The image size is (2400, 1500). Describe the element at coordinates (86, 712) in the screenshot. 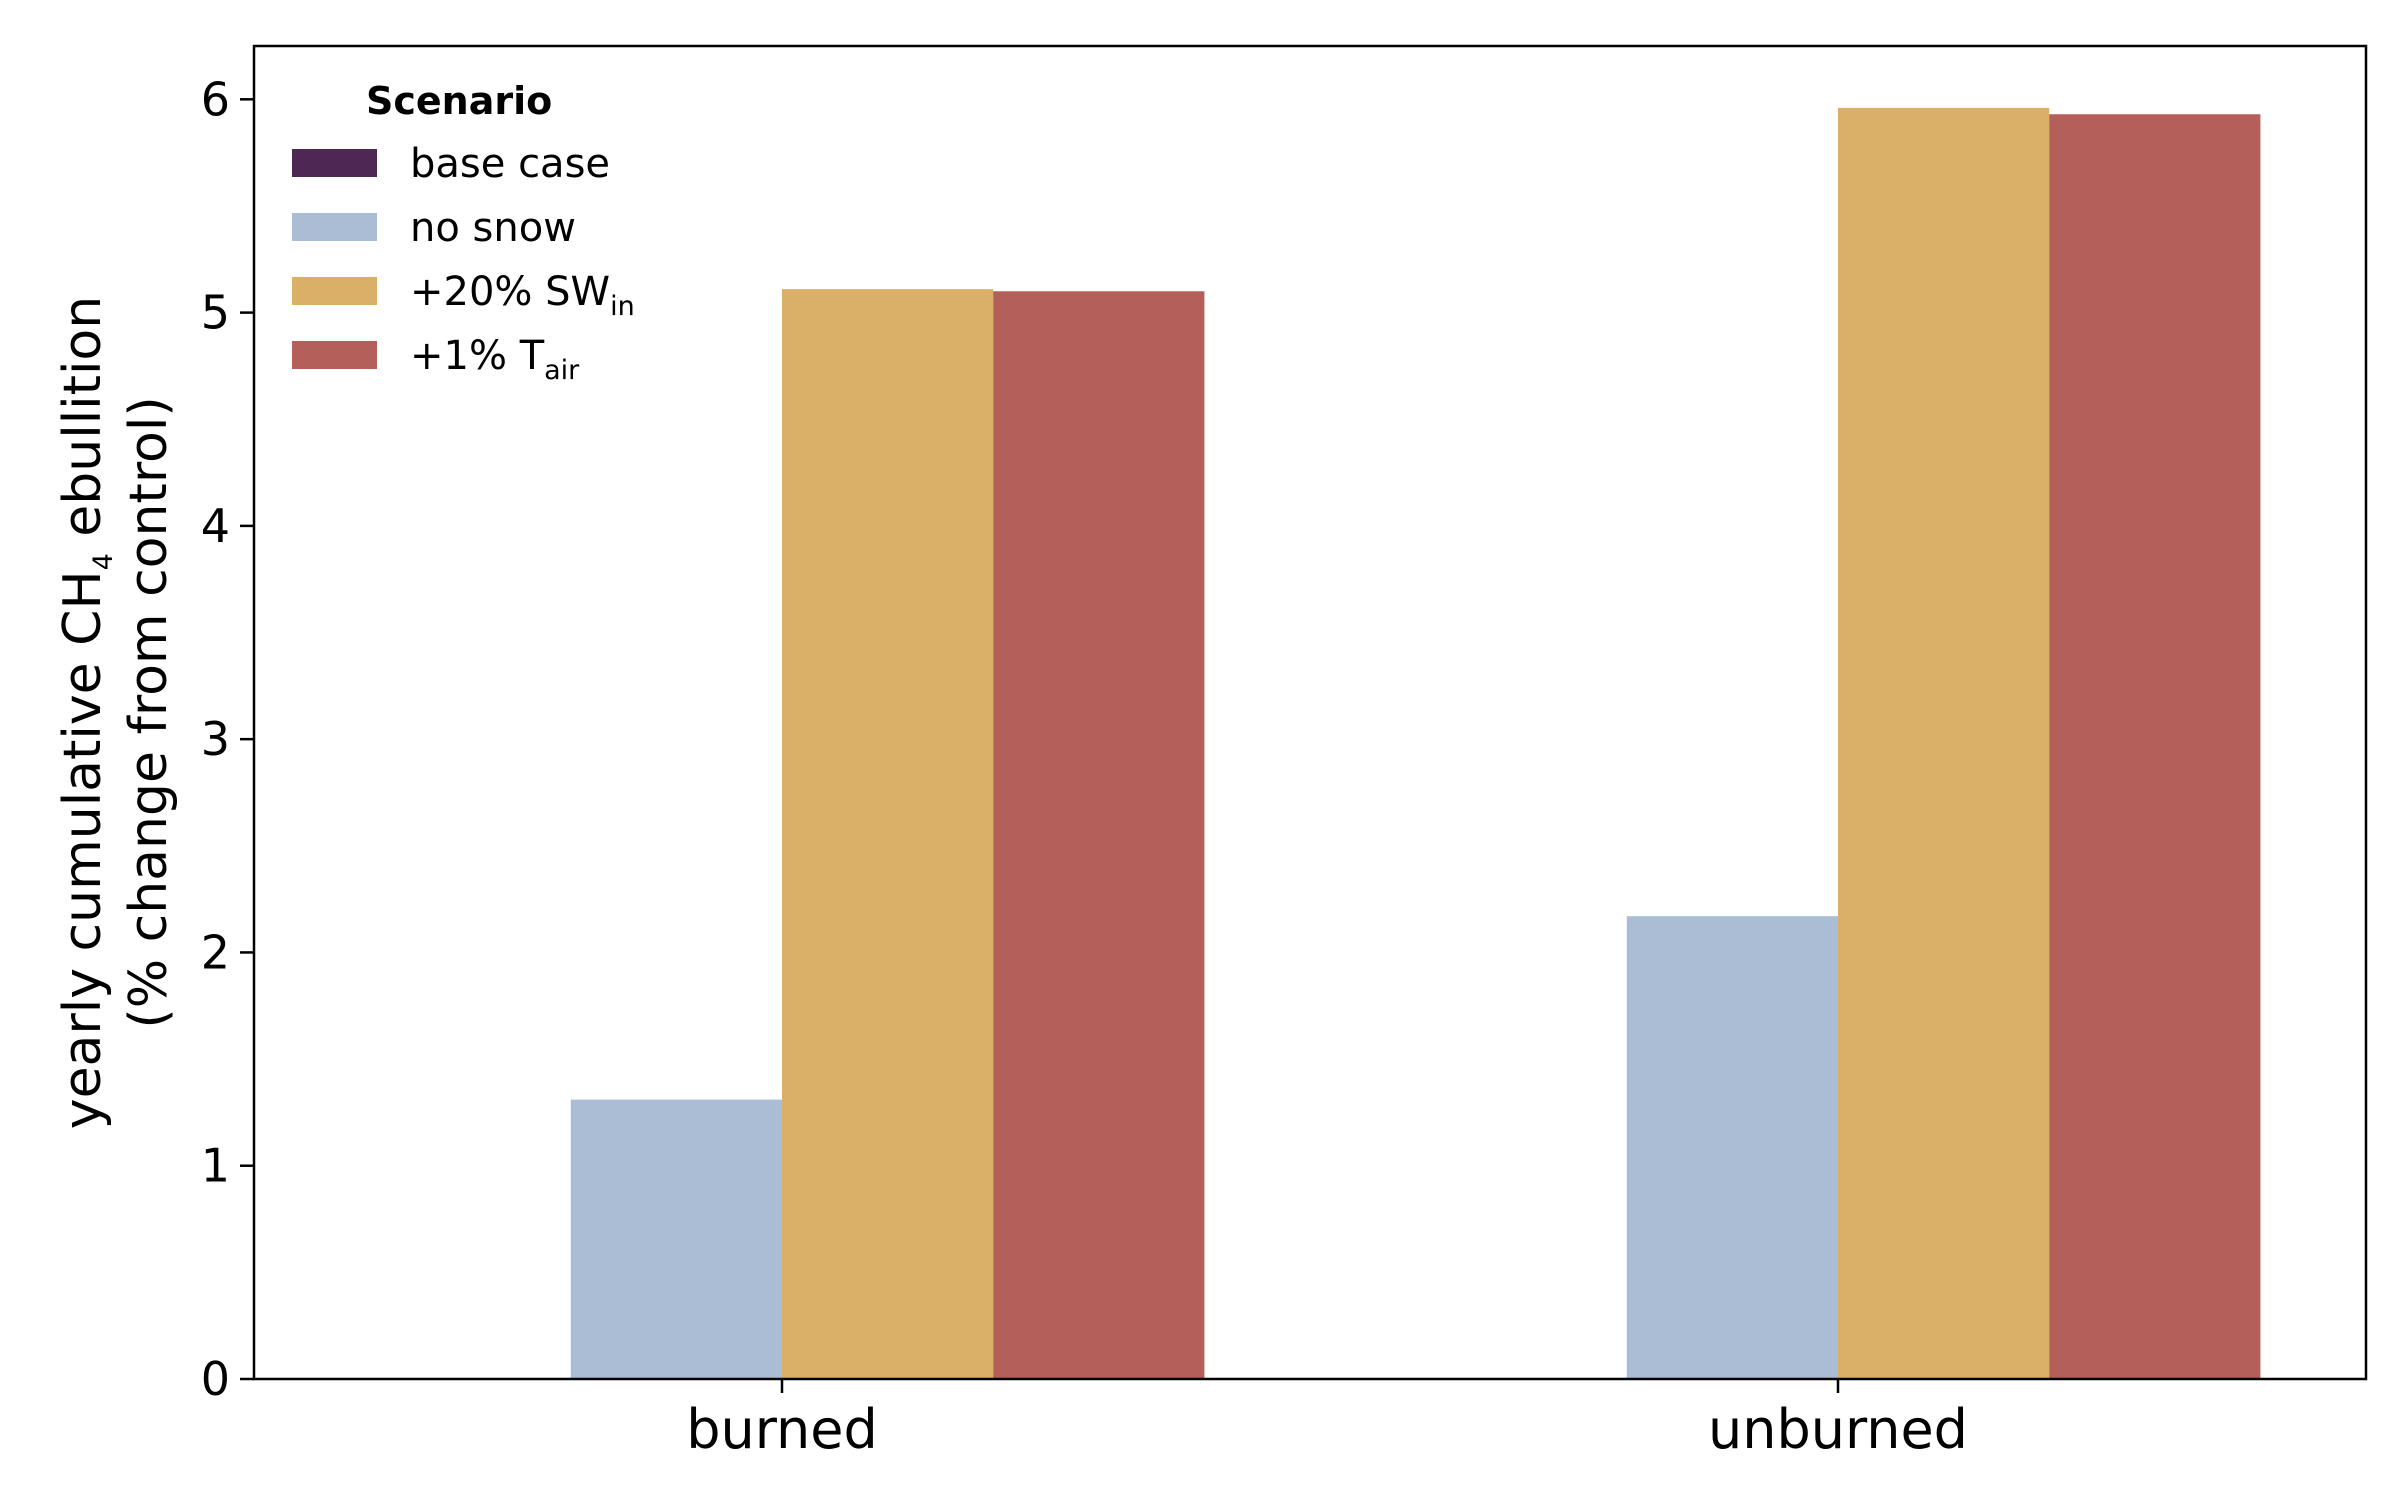

I see `y-axis-label-line1: yearly cumulative CH4 ebullition` at that location.